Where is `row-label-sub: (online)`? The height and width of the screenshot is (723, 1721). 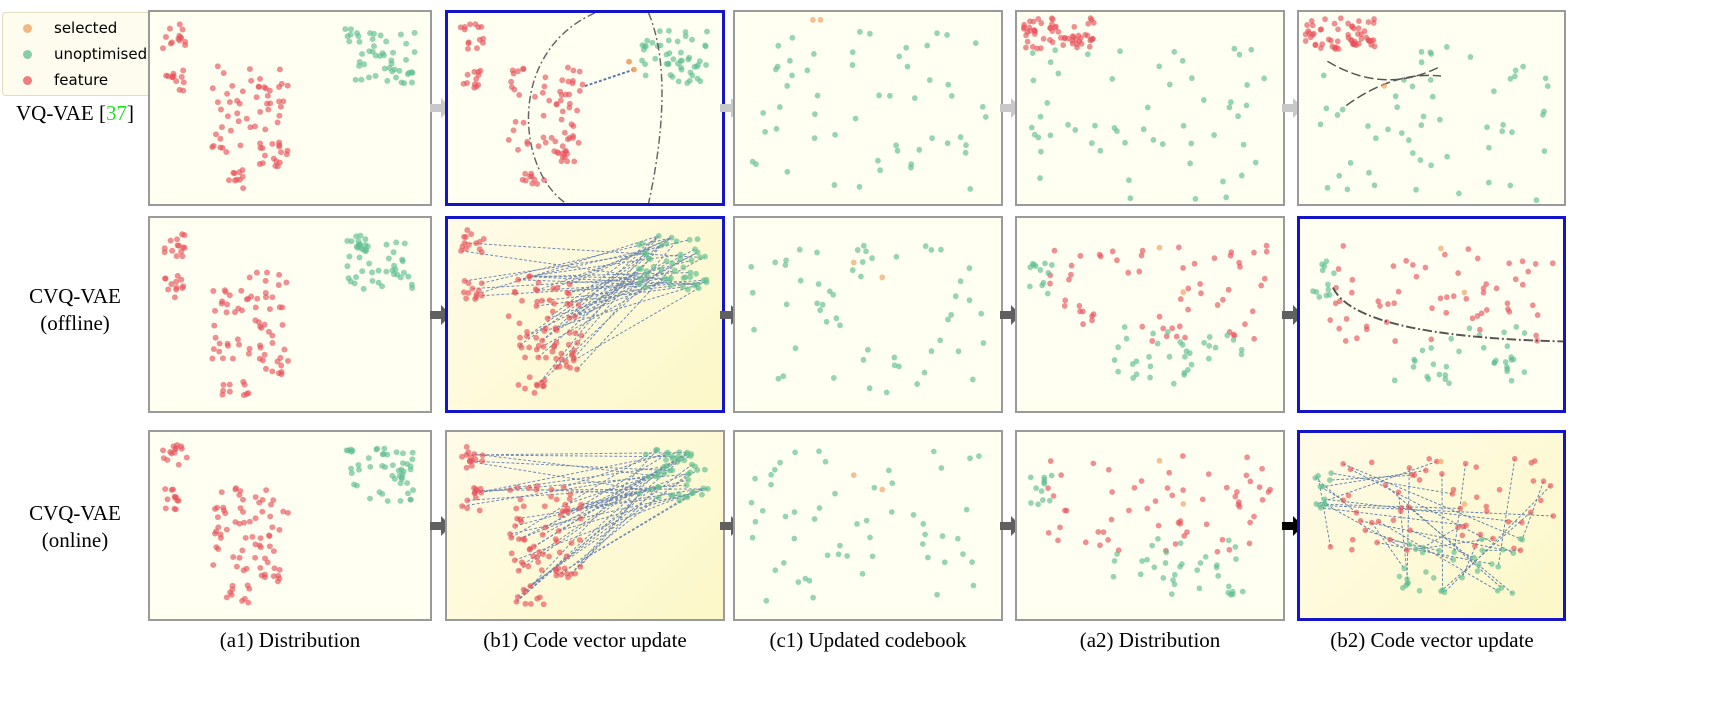 row-label-sub: (online) is located at coordinates (75, 540).